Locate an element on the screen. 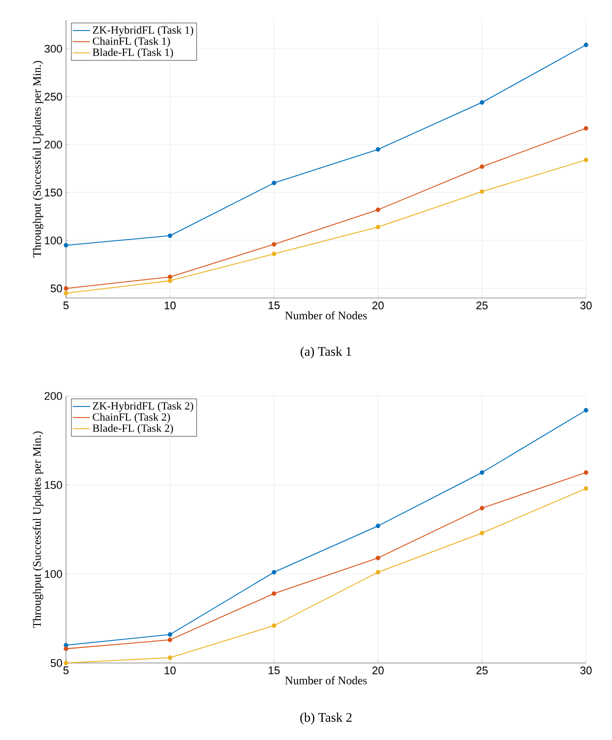  y-tick-label: 300 is located at coordinates (53, 48).